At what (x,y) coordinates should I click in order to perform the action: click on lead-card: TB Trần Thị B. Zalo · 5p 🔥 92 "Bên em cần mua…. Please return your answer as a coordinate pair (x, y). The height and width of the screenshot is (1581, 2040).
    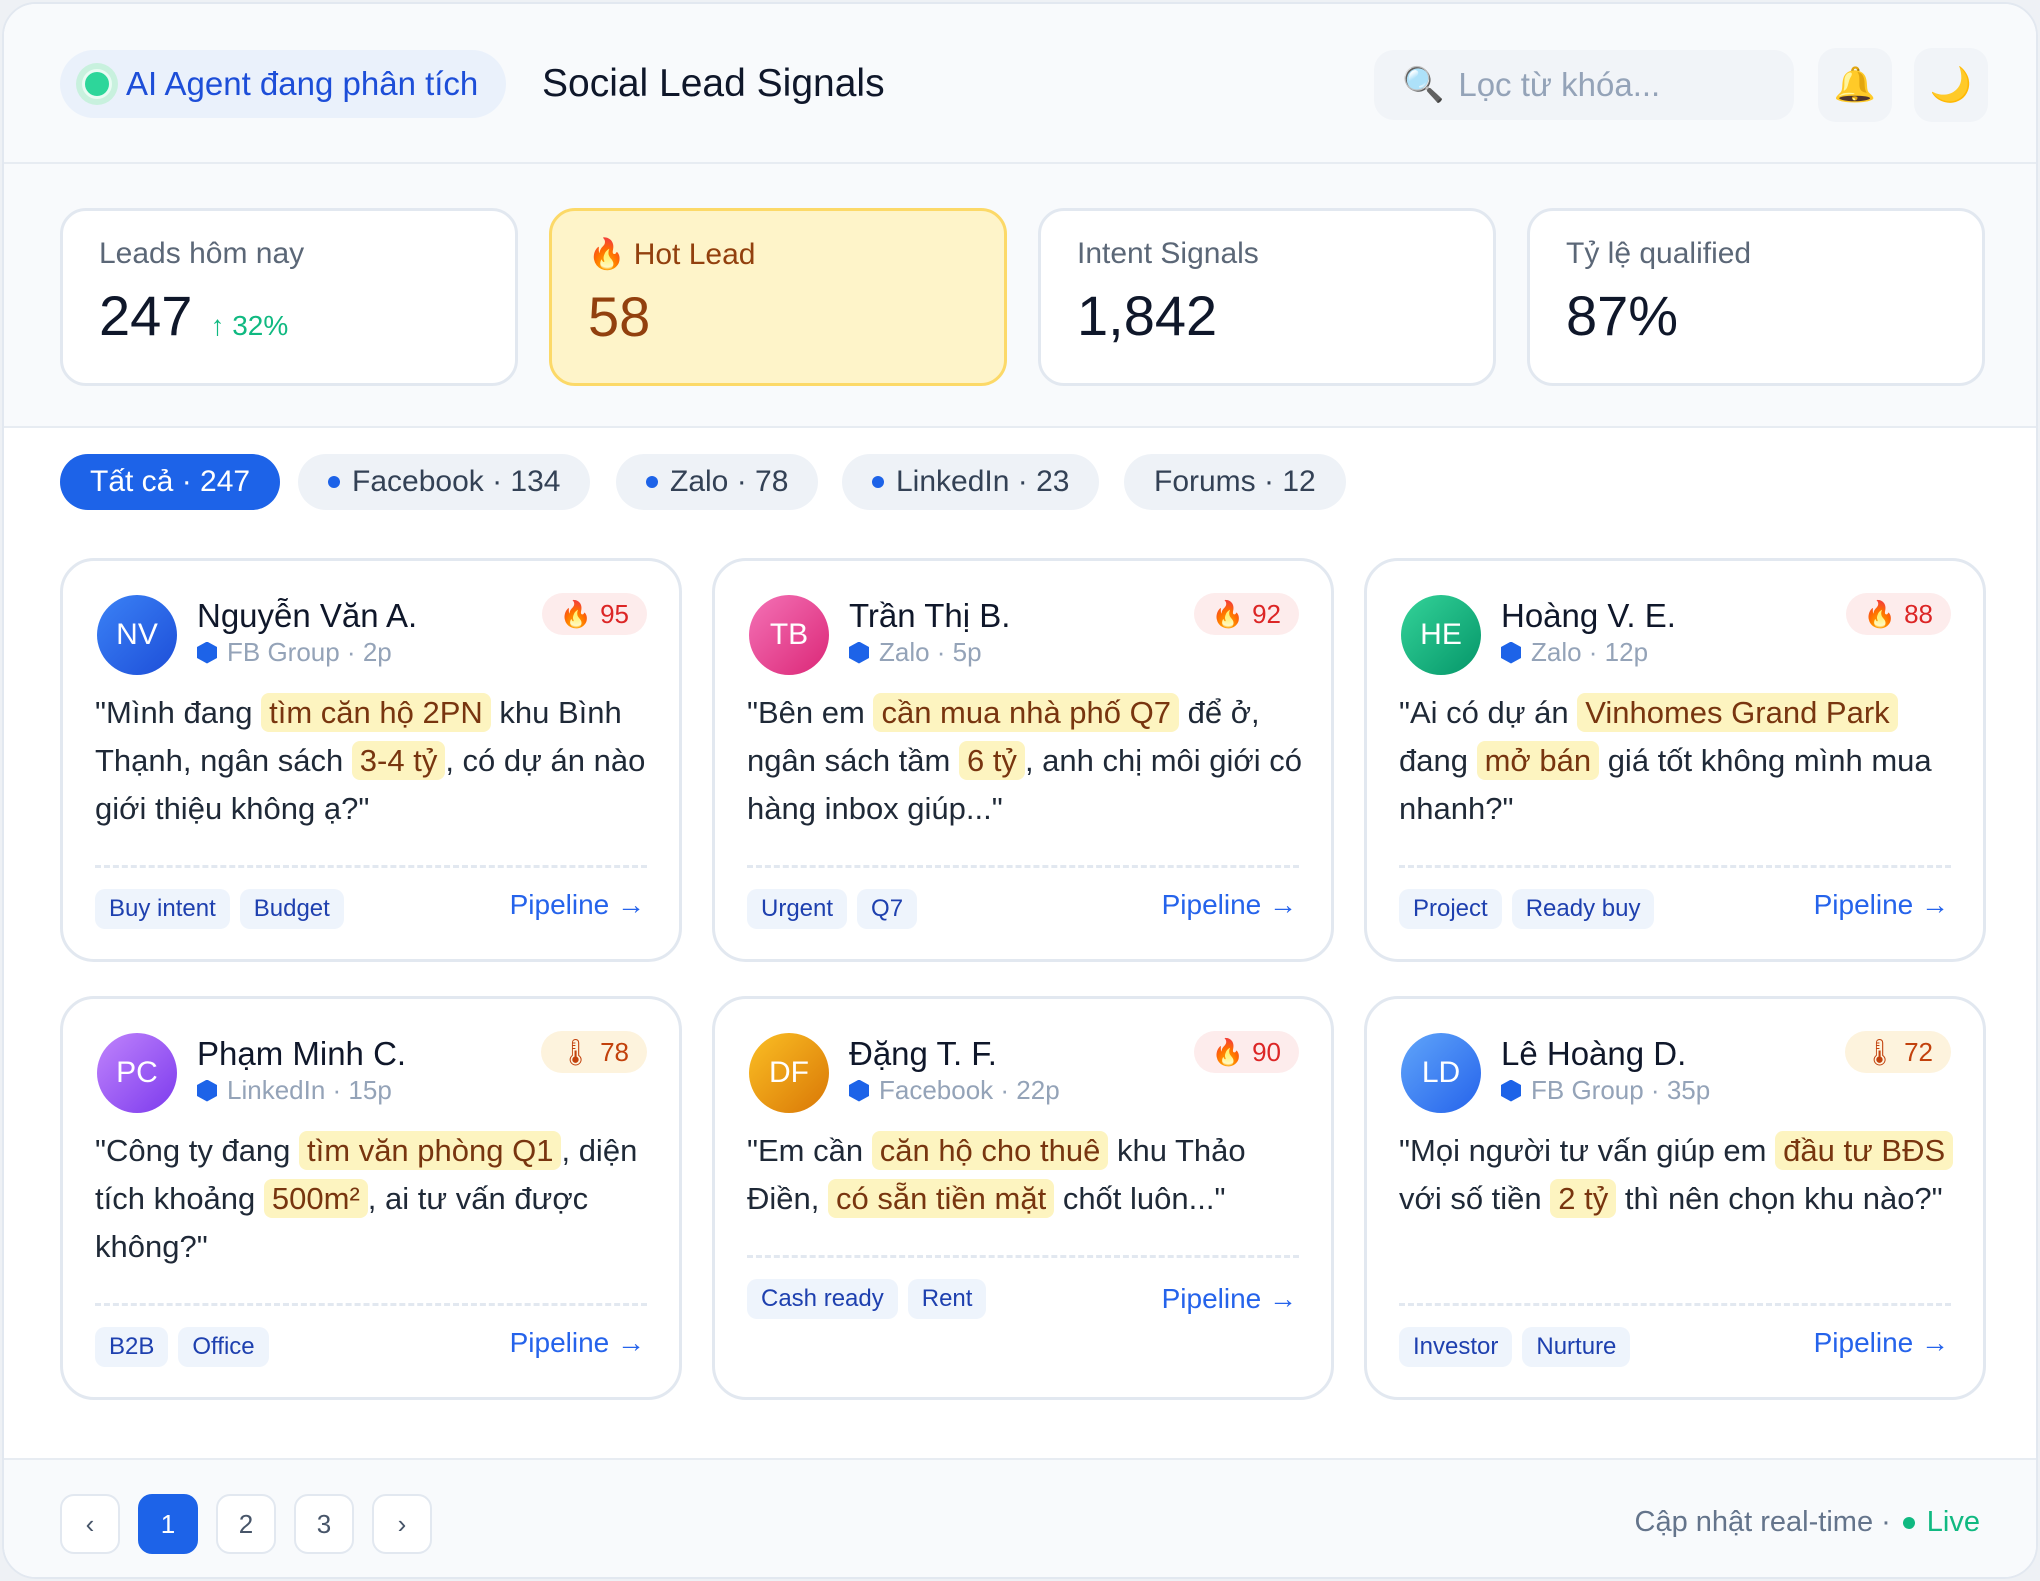
    Looking at the image, I should click on (1023, 760).